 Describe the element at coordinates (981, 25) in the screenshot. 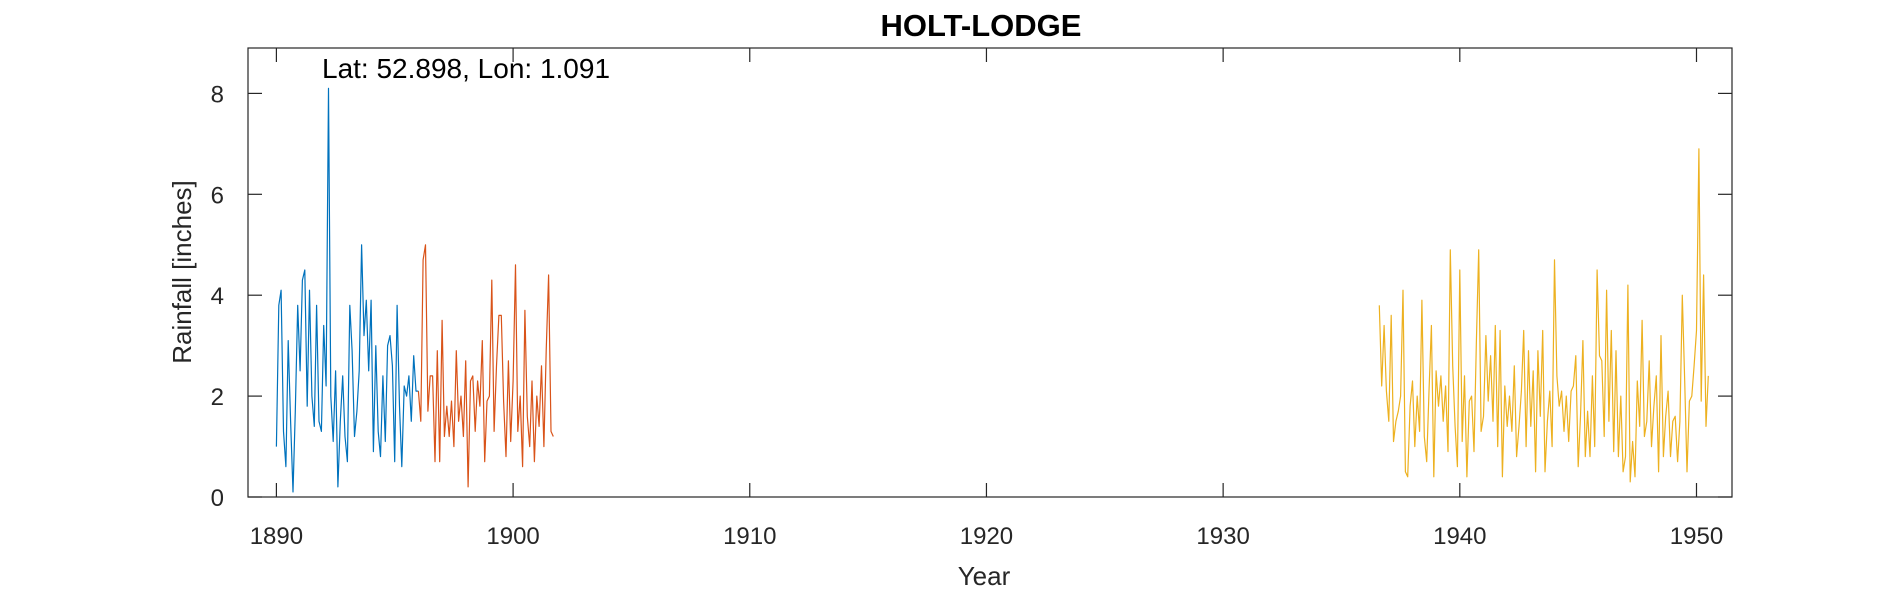

I see `chart-title: HOLT-LODGE` at that location.